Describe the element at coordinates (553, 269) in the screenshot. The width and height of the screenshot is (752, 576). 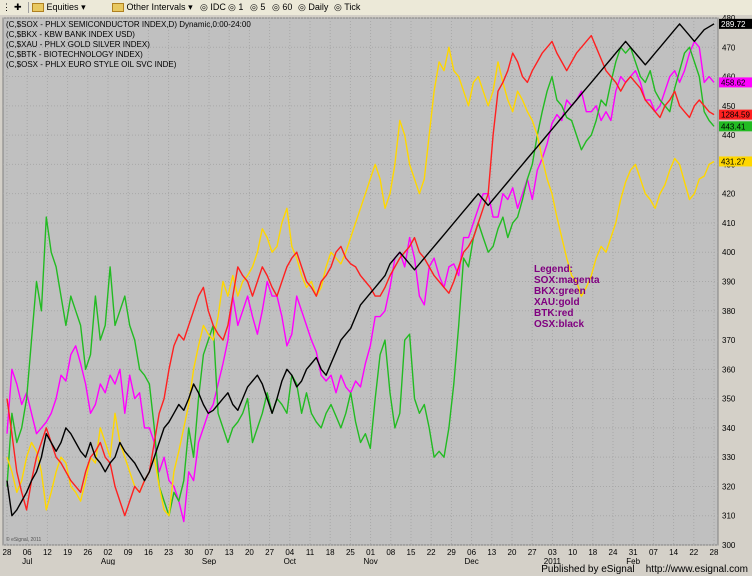
I see `legend-title: Legend:` at that location.